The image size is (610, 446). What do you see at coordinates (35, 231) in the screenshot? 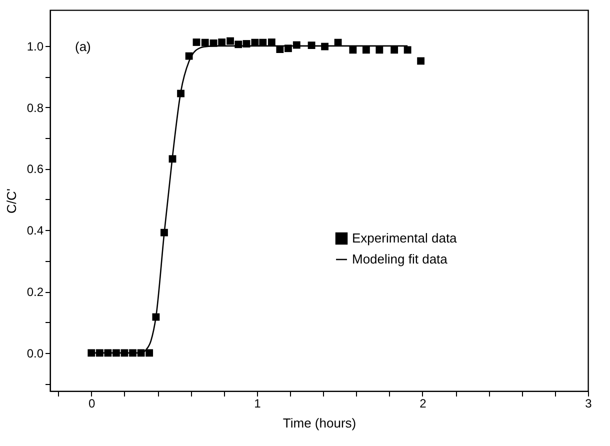
I see `y-tick-label: 0.4` at bounding box center [35, 231].